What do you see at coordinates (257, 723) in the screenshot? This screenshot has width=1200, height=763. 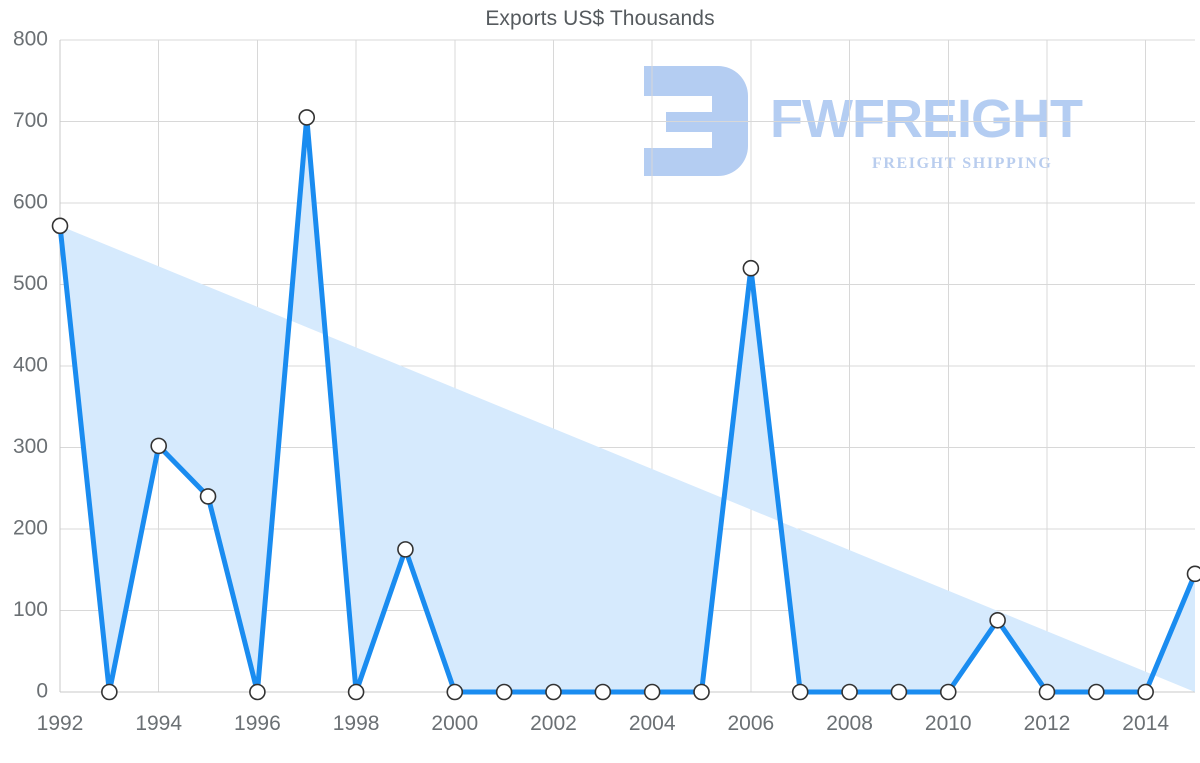 I see `x-axis-tick-label: 1996` at bounding box center [257, 723].